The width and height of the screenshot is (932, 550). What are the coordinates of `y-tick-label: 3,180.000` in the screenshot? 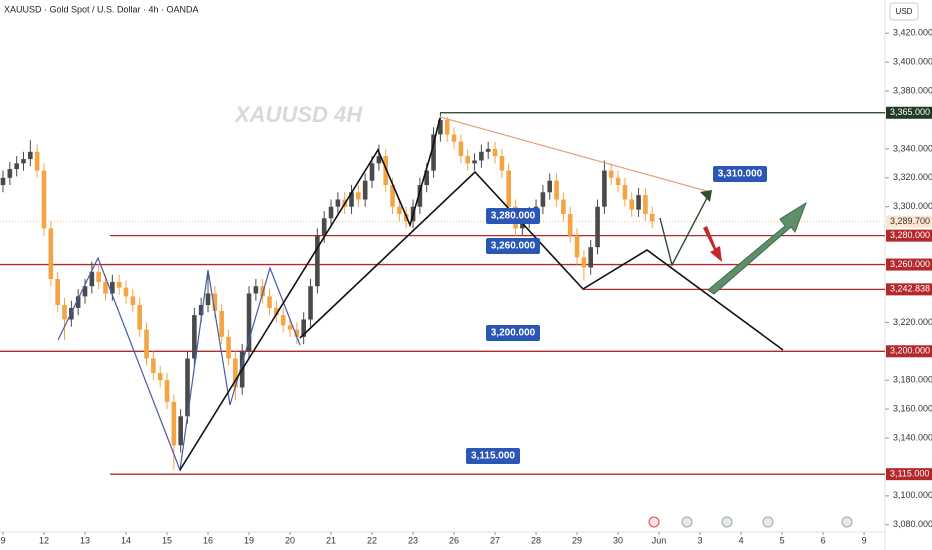 It's located at (912, 380).